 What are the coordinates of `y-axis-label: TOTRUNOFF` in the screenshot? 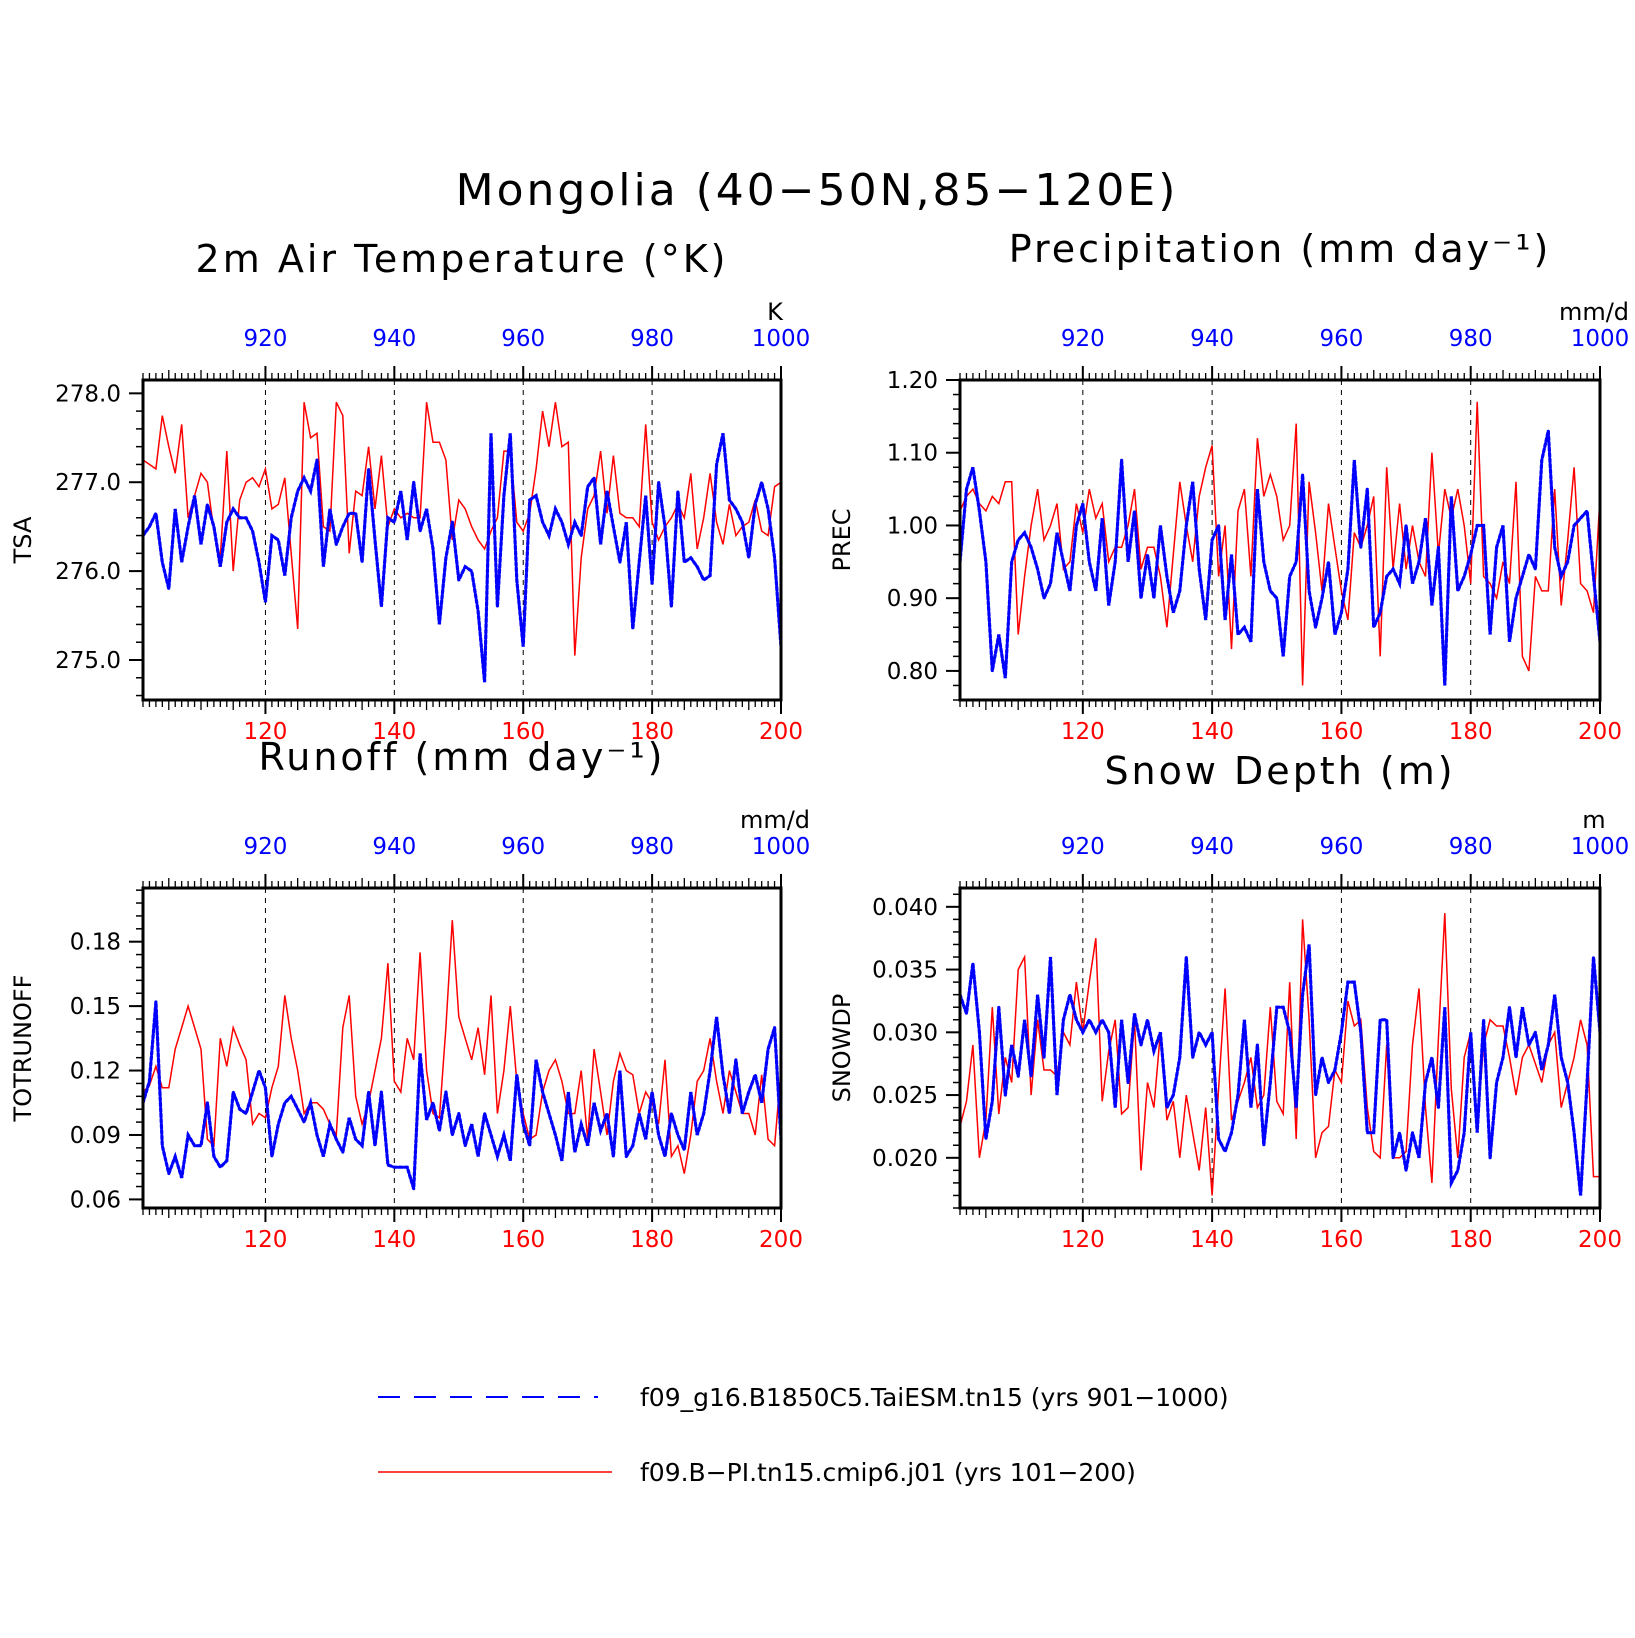 It's located at (23, 1049).